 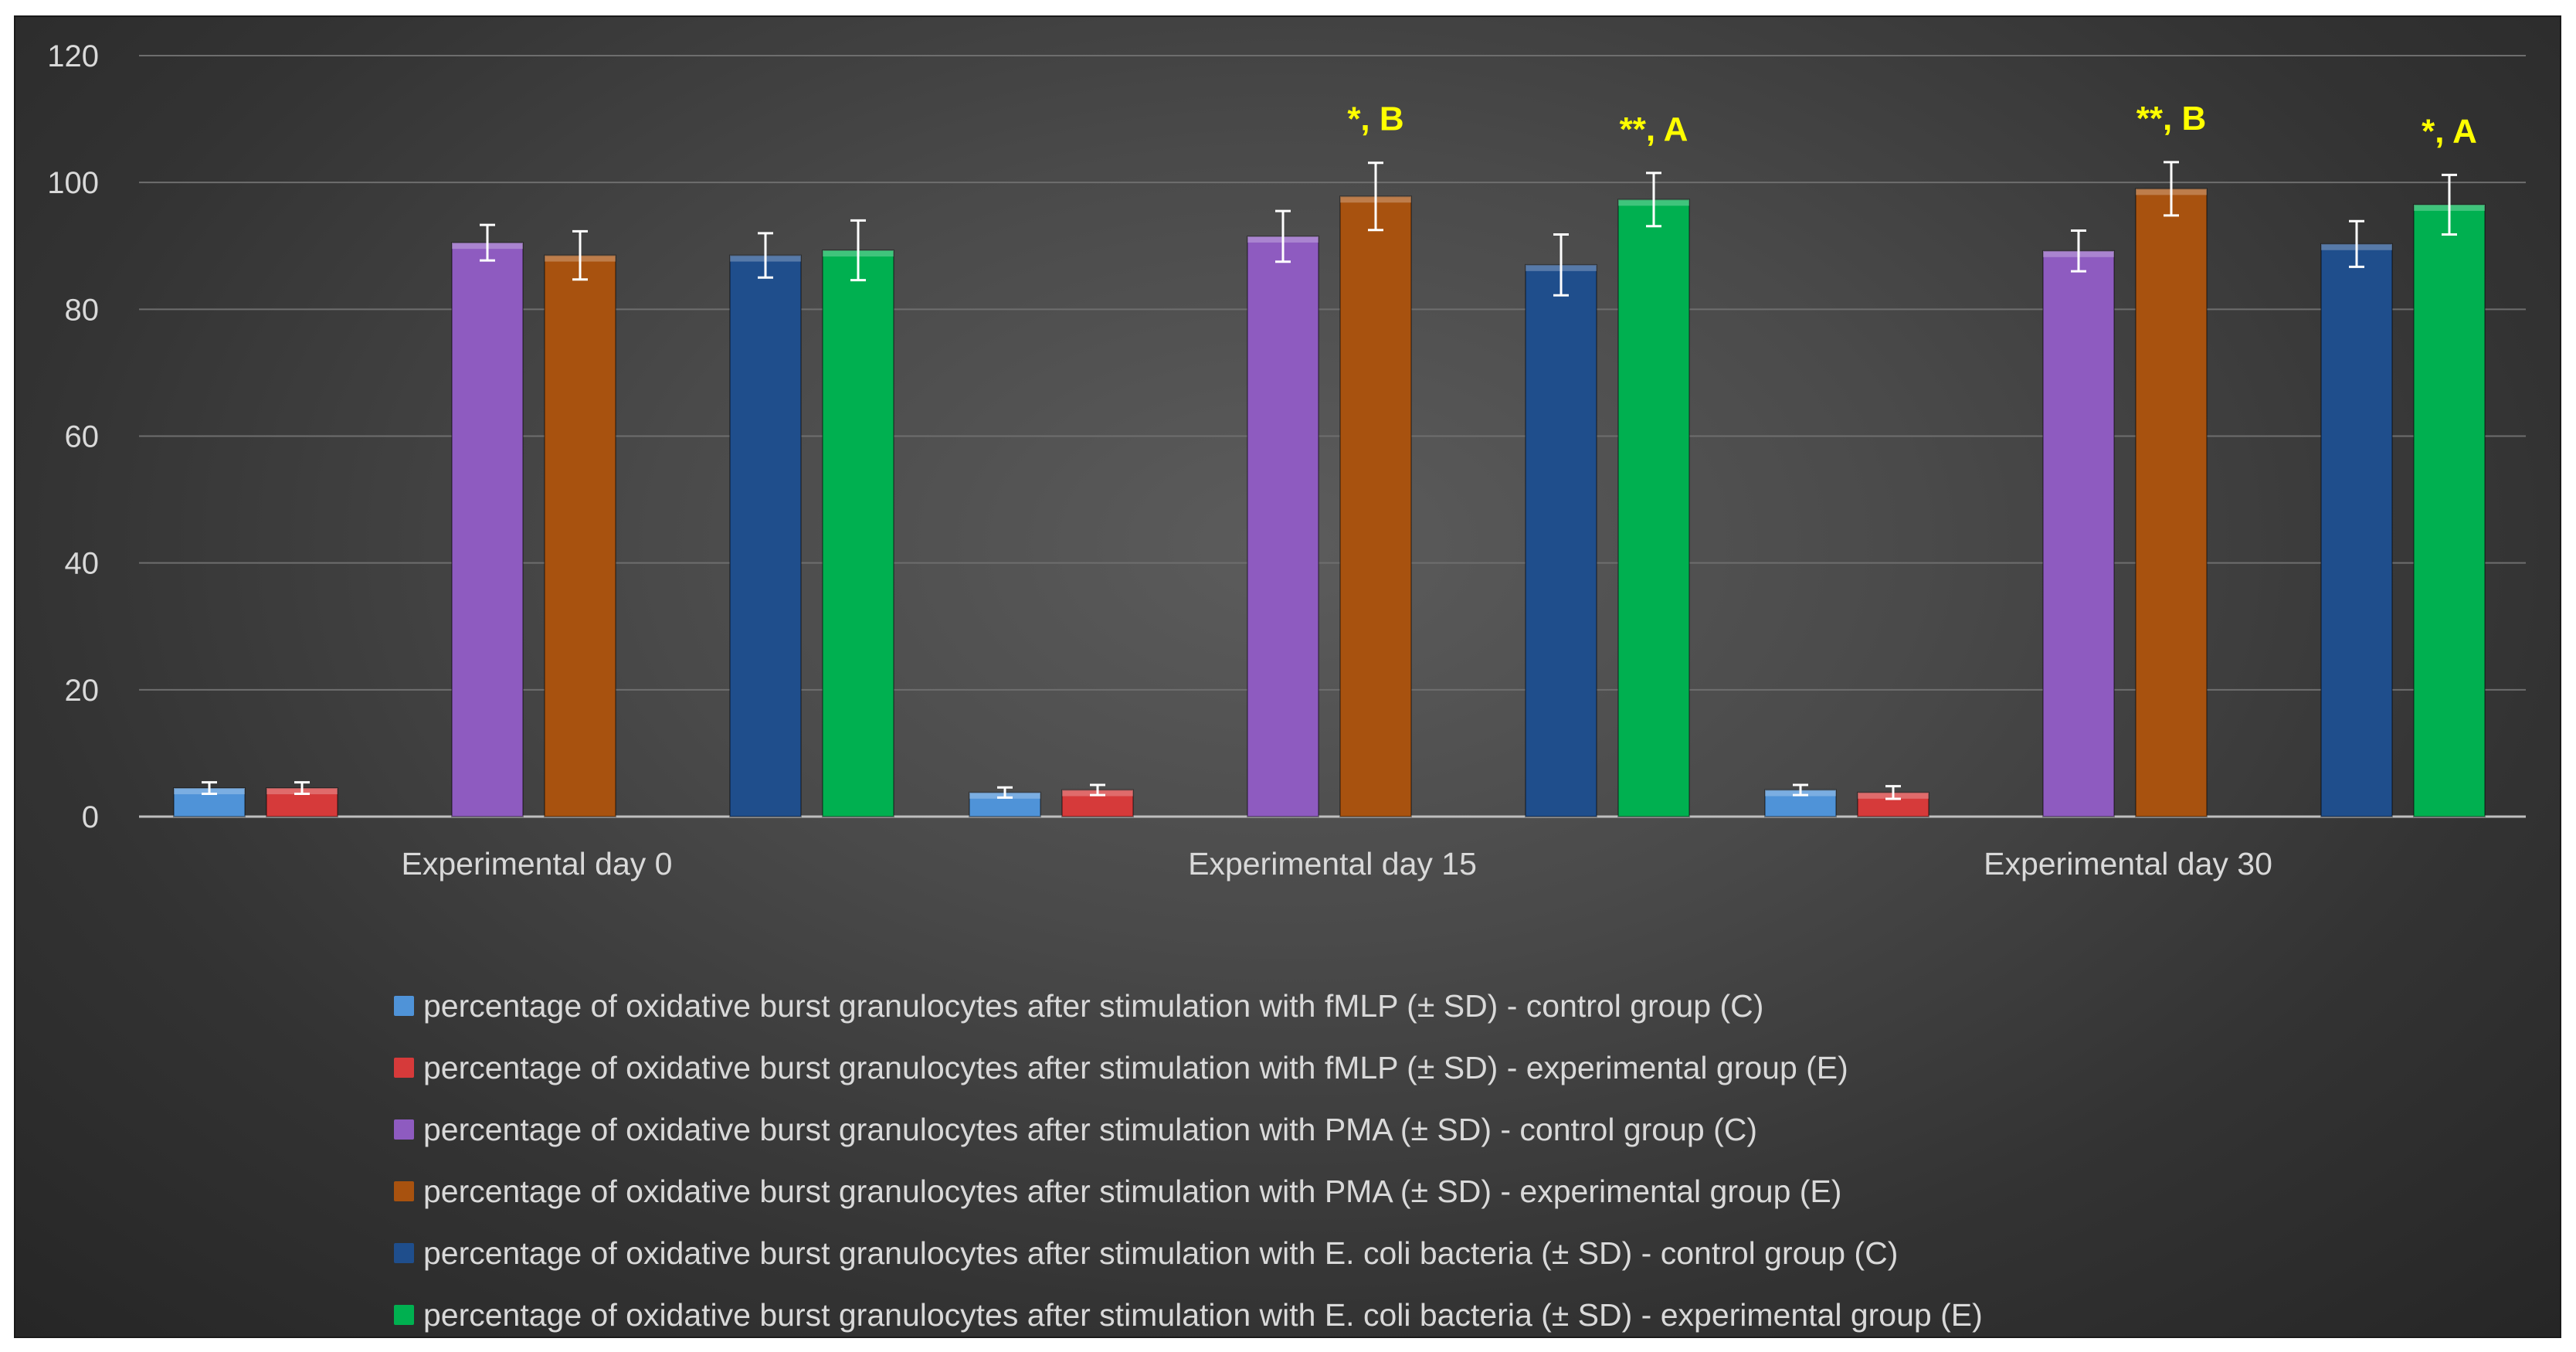 I want to click on x-category-label: Experimental day 15, so click(x=1333, y=864).